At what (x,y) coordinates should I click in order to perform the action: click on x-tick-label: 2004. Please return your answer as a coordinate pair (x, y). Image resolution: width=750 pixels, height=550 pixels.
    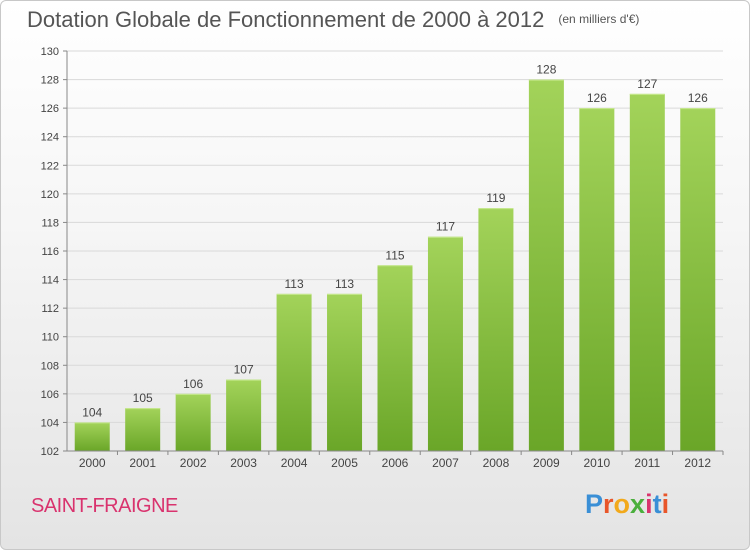
    Looking at the image, I should click on (294, 463).